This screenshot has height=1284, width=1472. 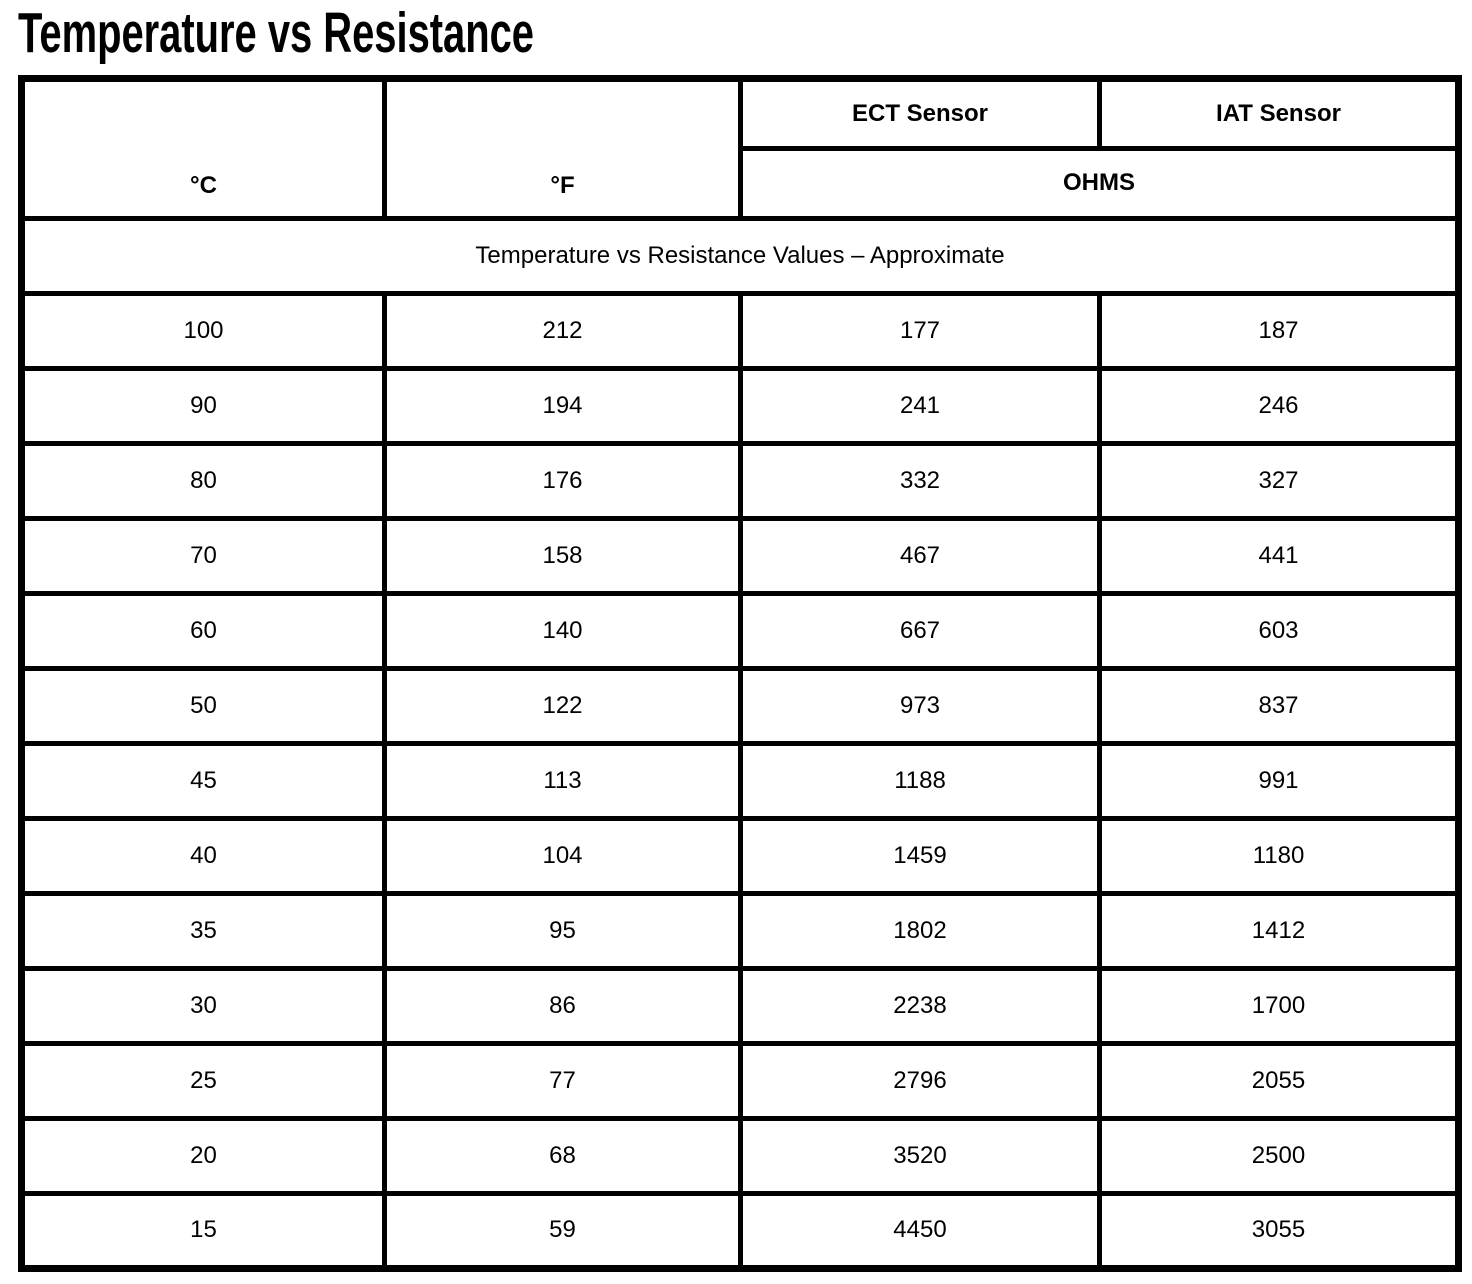 What do you see at coordinates (1279, 630) in the screenshot?
I see `cell-iat-ohms: 603` at bounding box center [1279, 630].